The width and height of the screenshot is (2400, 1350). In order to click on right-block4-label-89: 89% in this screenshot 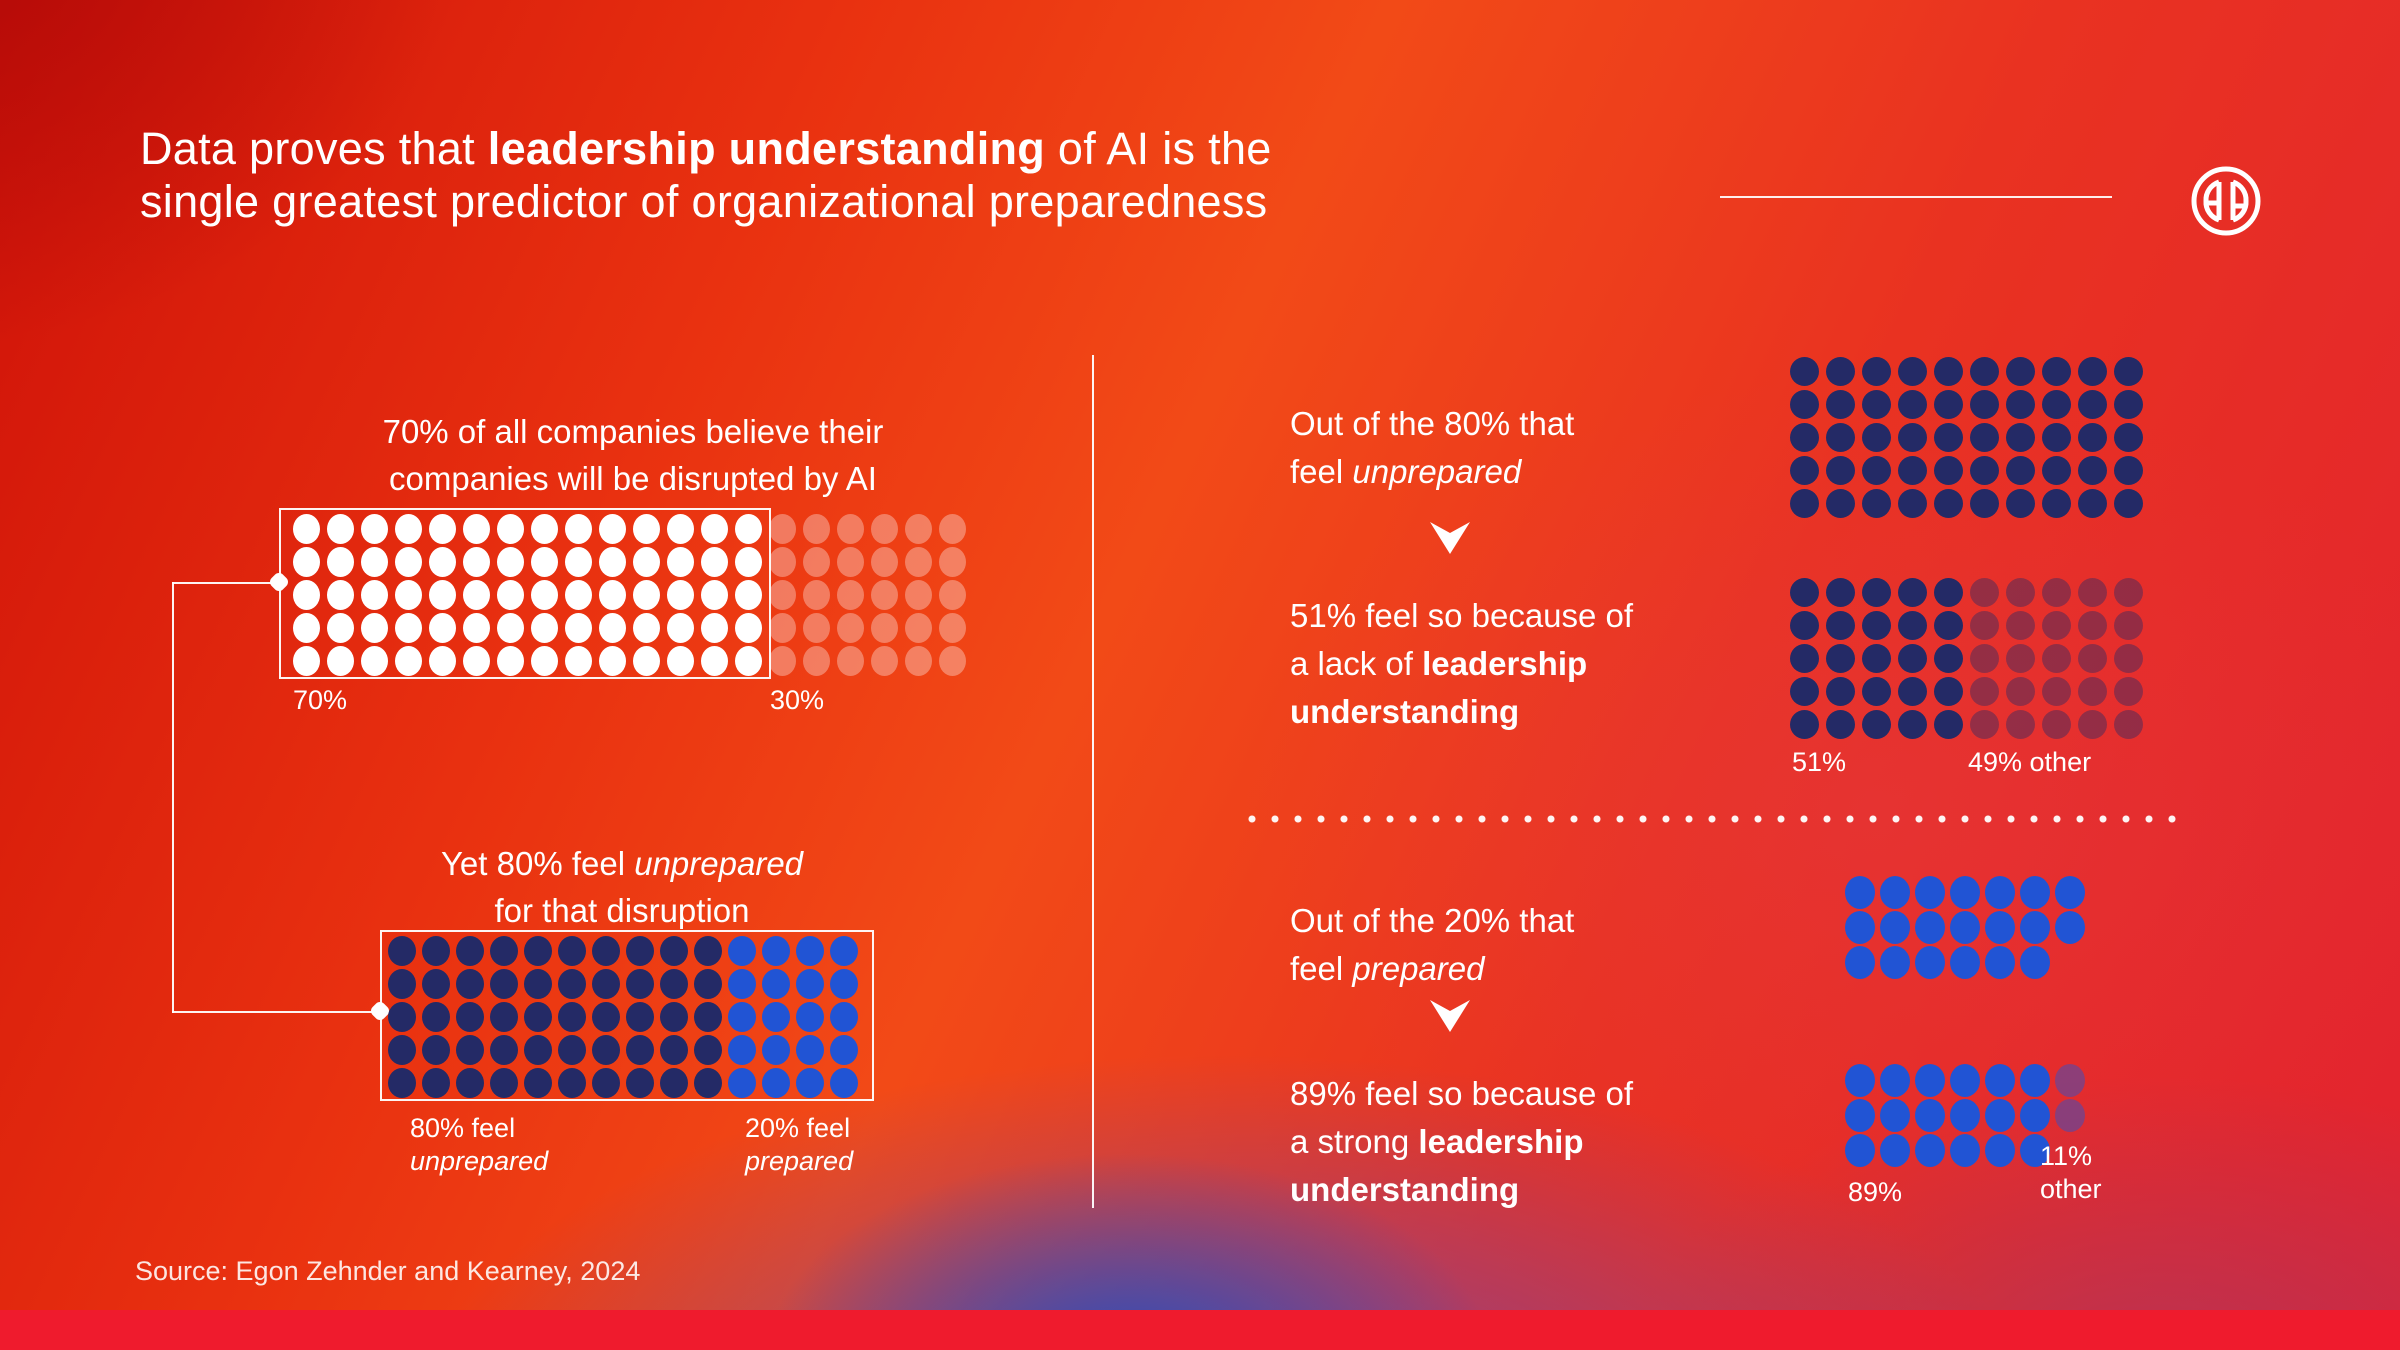, I will do `click(1875, 1192)`.